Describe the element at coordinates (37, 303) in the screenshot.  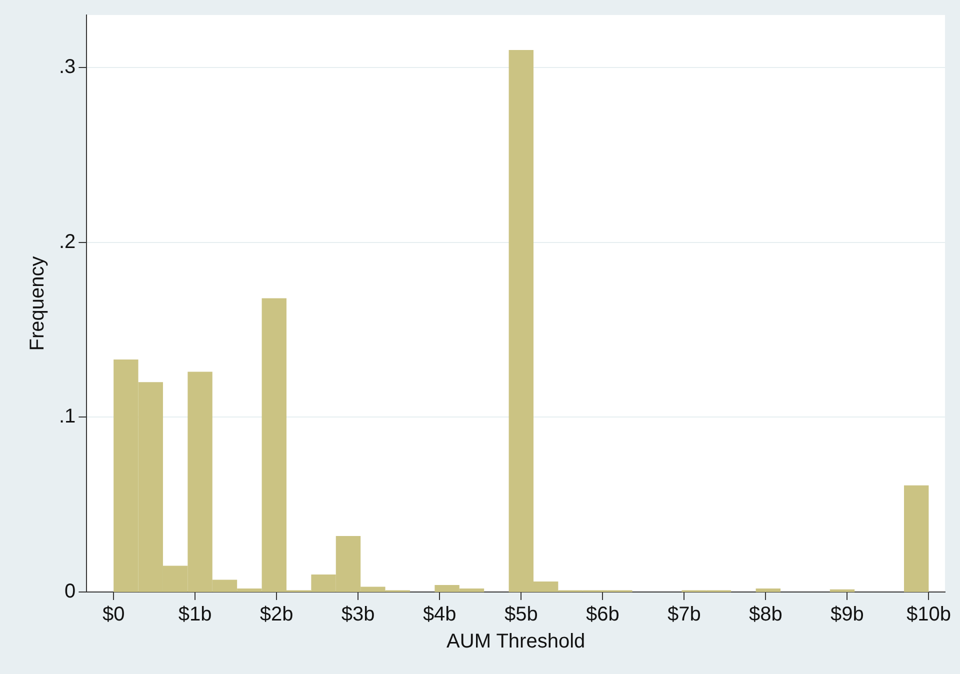
I see `y-axis-title: Frequency` at that location.